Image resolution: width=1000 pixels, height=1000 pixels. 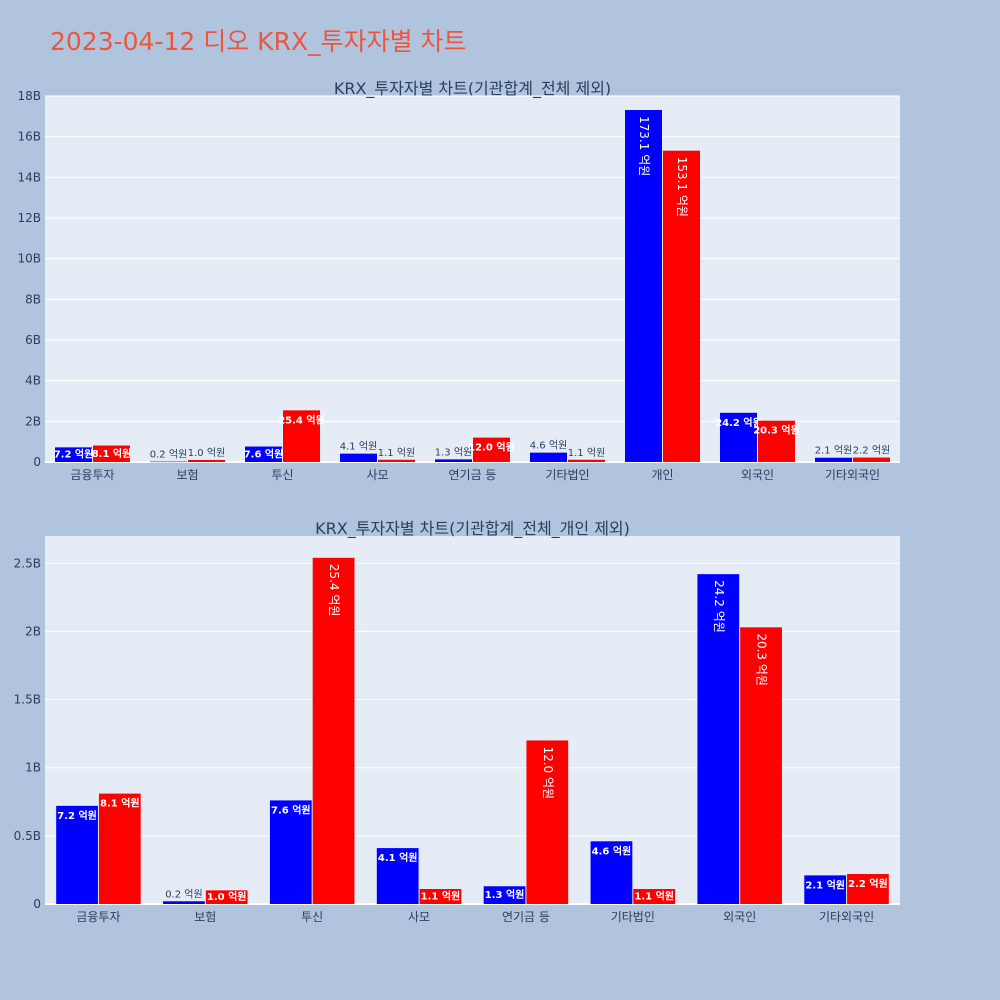 What do you see at coordinates (27, 836) in the screenshot?
I see `y-tick-label: 0.5B` at bounding box center [27, 836].